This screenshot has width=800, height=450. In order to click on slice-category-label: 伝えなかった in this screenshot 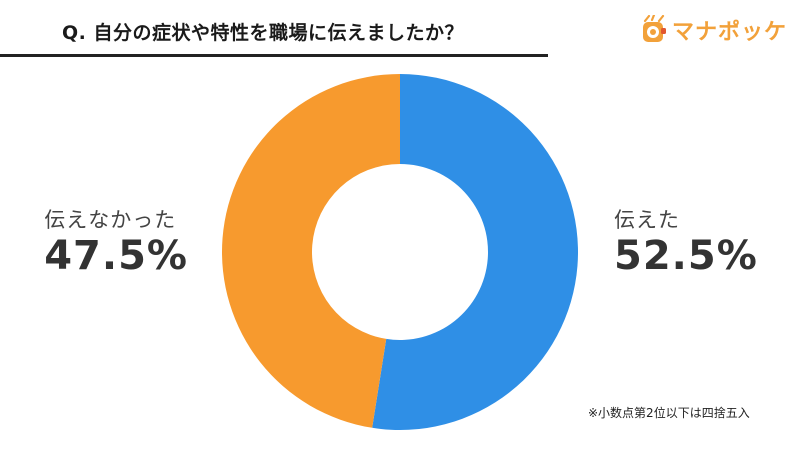, I will do `click(110, 220)`.